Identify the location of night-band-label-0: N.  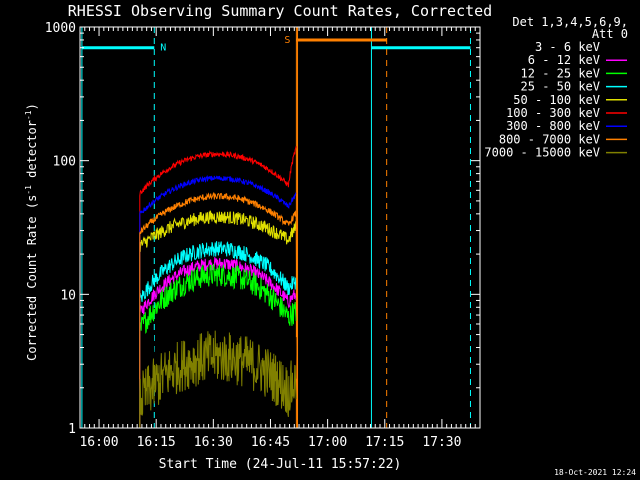
(163, 48).